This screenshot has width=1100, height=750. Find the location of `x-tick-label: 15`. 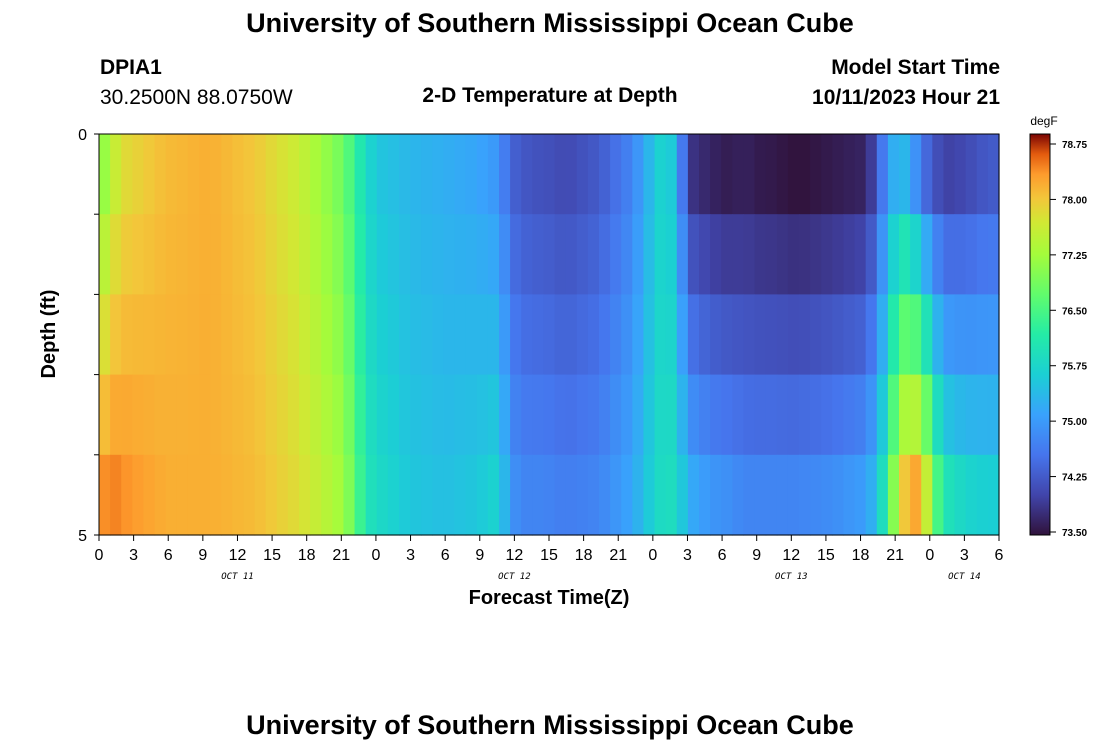

x-tick-label: 15 is located at coordinates (549, 555).